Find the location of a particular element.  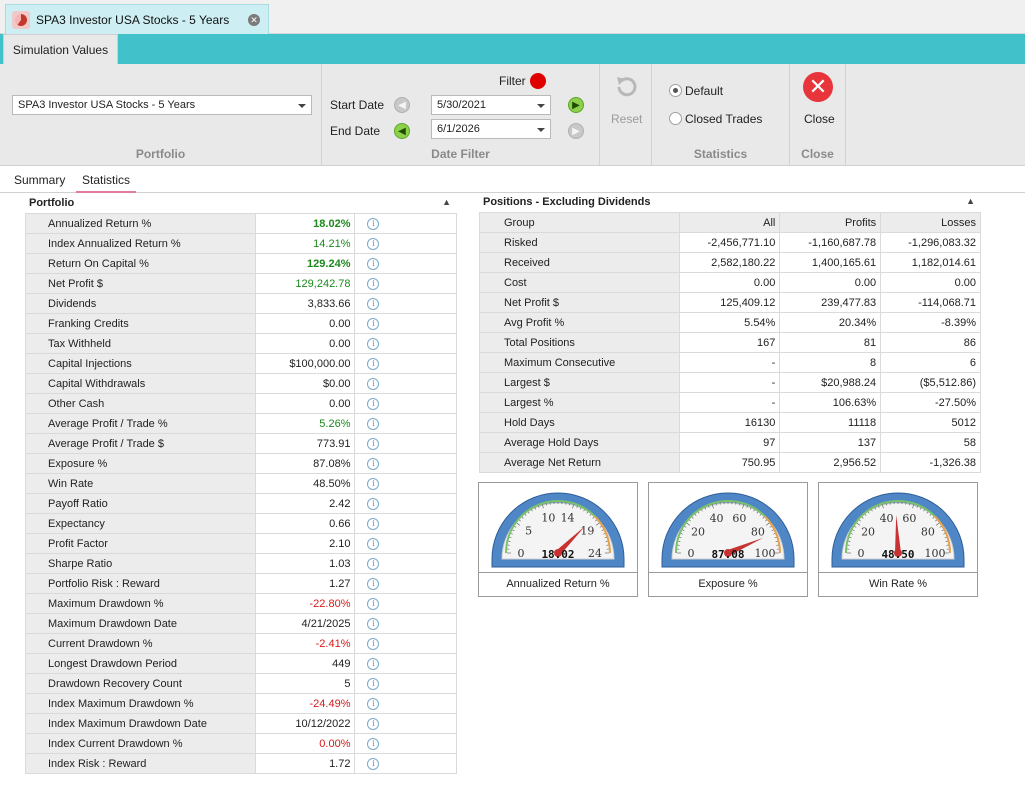

metric-value: -2.41% is located at coordinates (305, 643).